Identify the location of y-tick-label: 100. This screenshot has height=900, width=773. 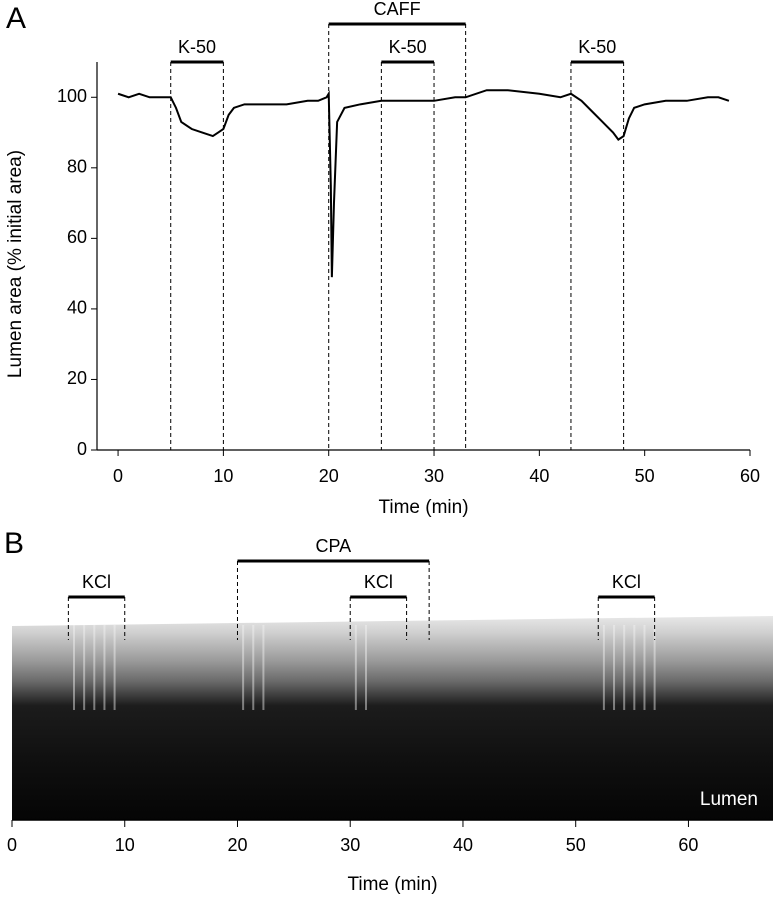
(72, 96).